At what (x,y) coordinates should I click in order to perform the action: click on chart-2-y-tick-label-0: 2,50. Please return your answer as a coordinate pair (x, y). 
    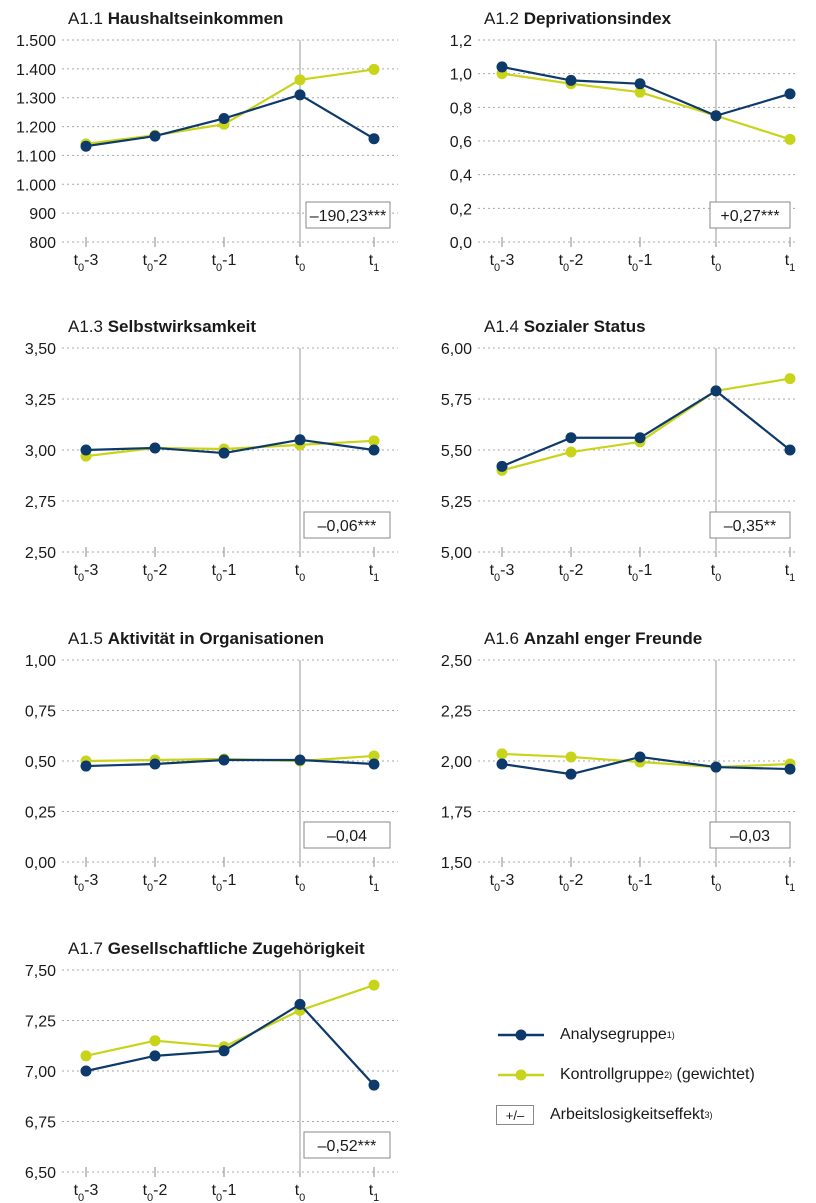
    Looking at the image, I should click on (40, 553).